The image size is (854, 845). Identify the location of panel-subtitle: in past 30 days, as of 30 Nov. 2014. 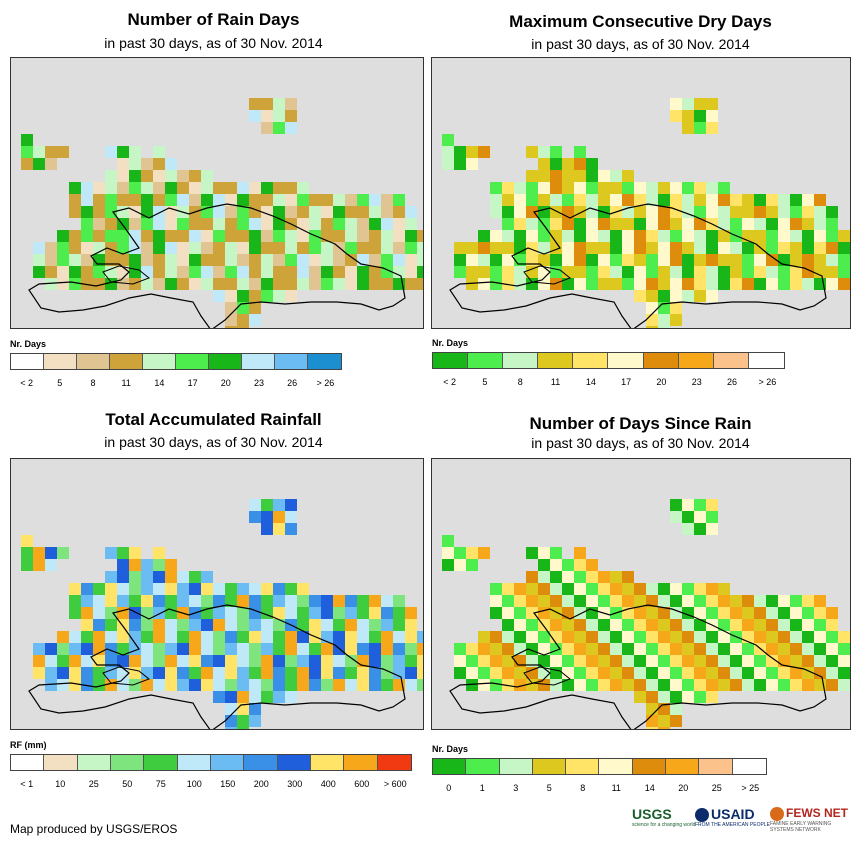
(213, 43).